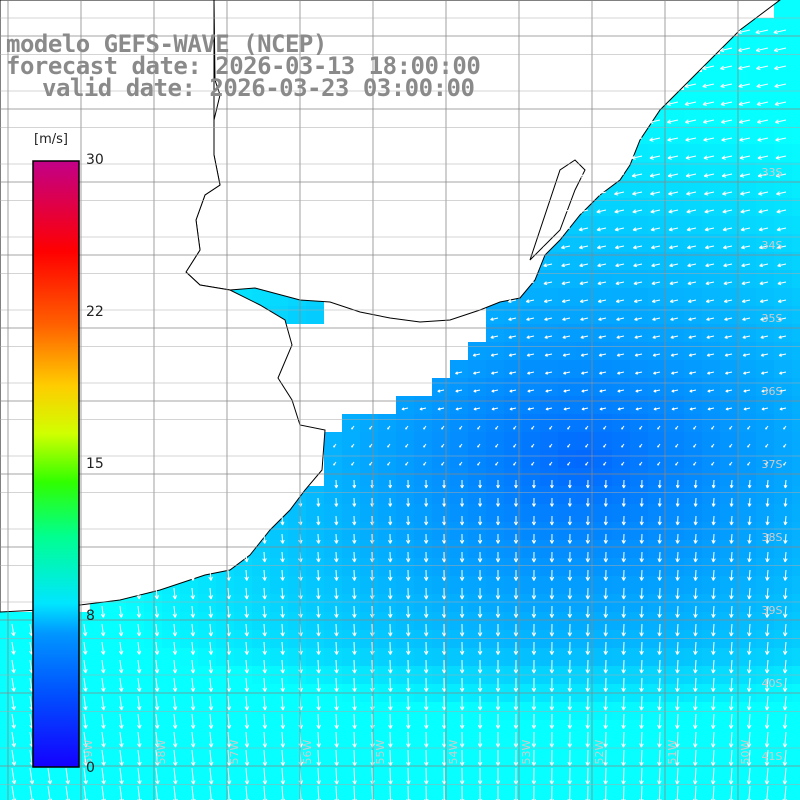  What do you see at coordinates (772, 245) in the screenshot?
I see `latitude-label: 34S` at bounding box center [772, 245].